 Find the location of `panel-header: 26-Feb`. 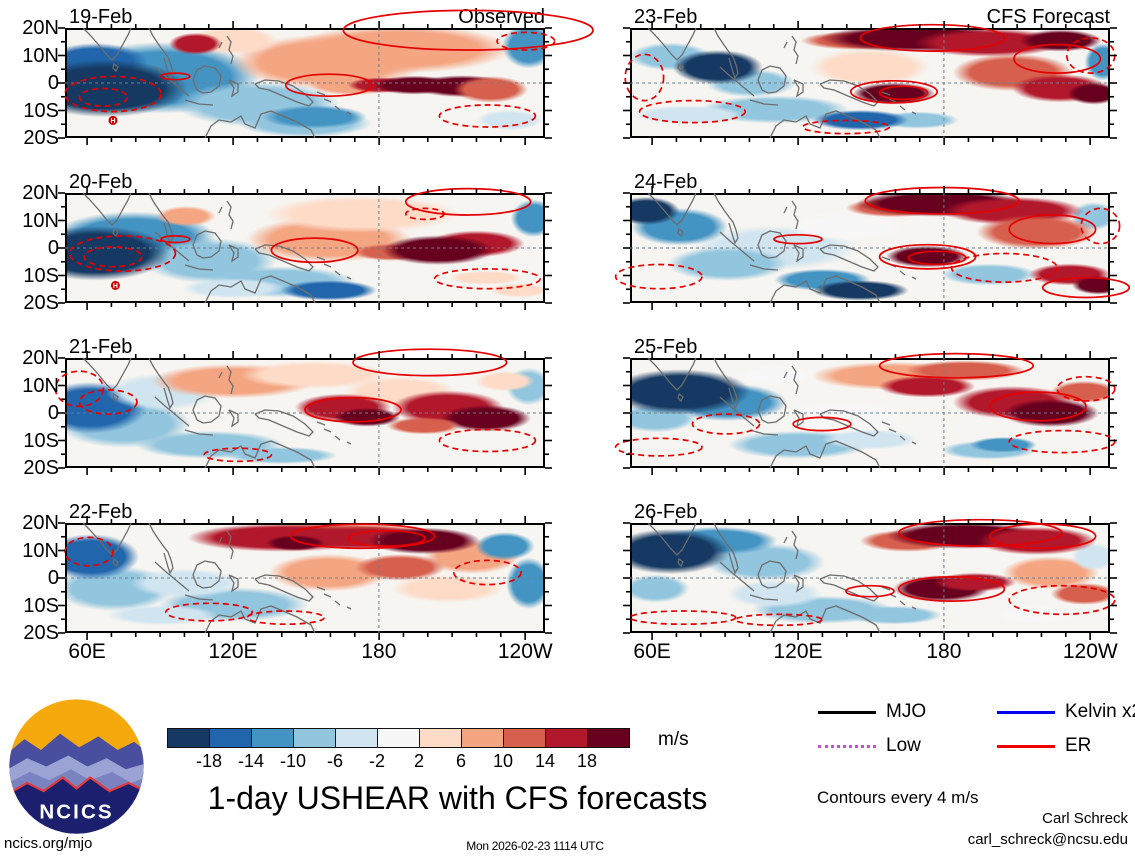

panel-header: 26-Feb is located at coordinates (870, 511).